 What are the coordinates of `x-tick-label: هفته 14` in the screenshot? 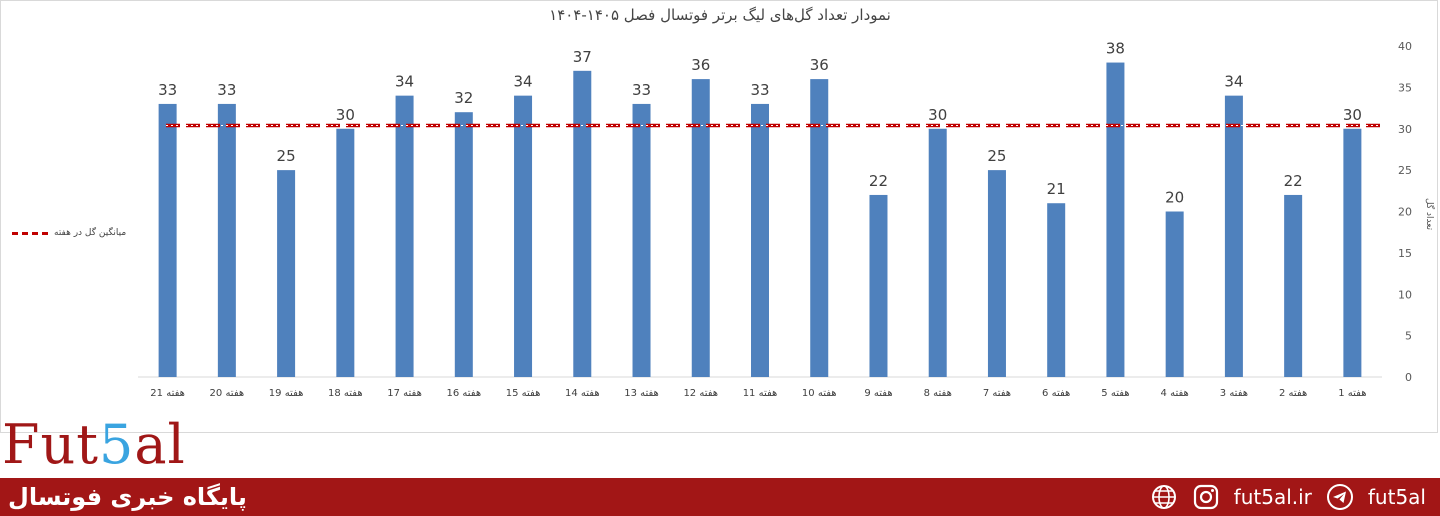 It's located at (582, 393).